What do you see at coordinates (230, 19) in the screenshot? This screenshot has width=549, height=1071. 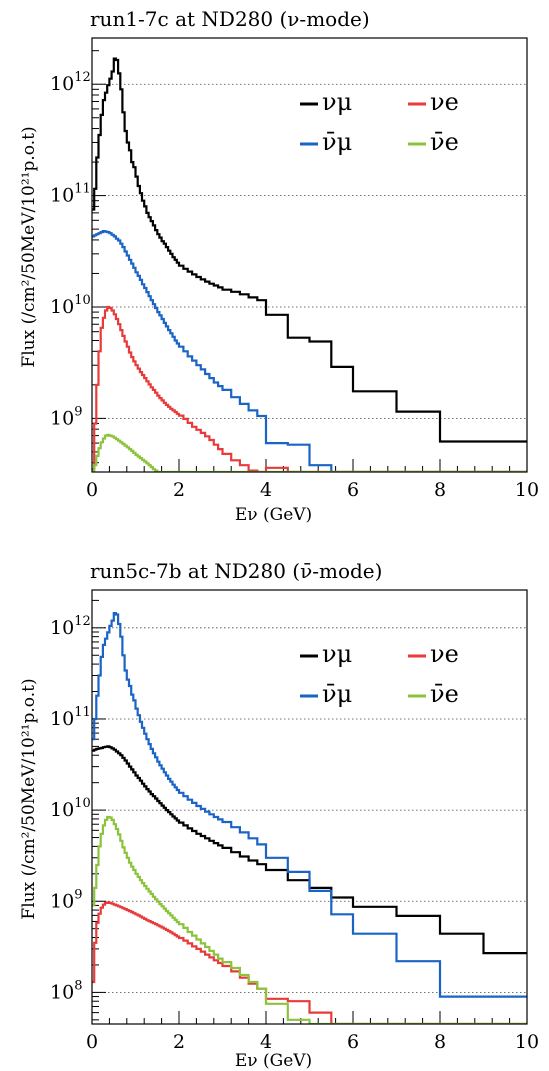 I see `chart-title: run1-7c at ND280 (ν-mode)` at bounding box center [230, 19].